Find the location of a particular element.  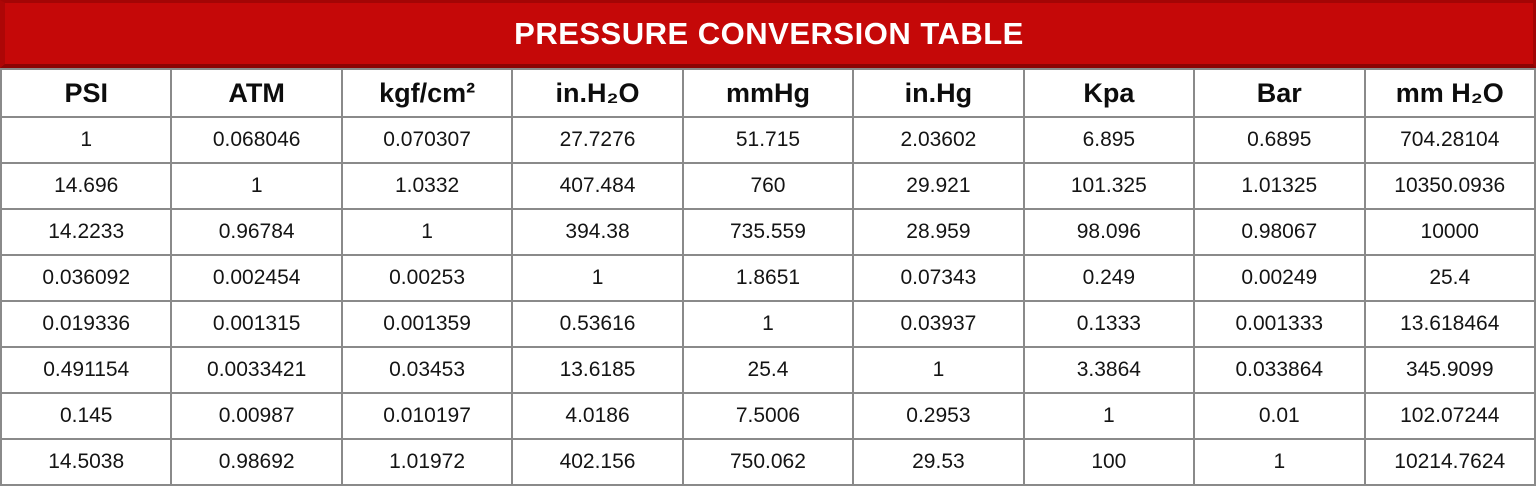

table-cell: 0.002454 is located at coordinates (256, 278).